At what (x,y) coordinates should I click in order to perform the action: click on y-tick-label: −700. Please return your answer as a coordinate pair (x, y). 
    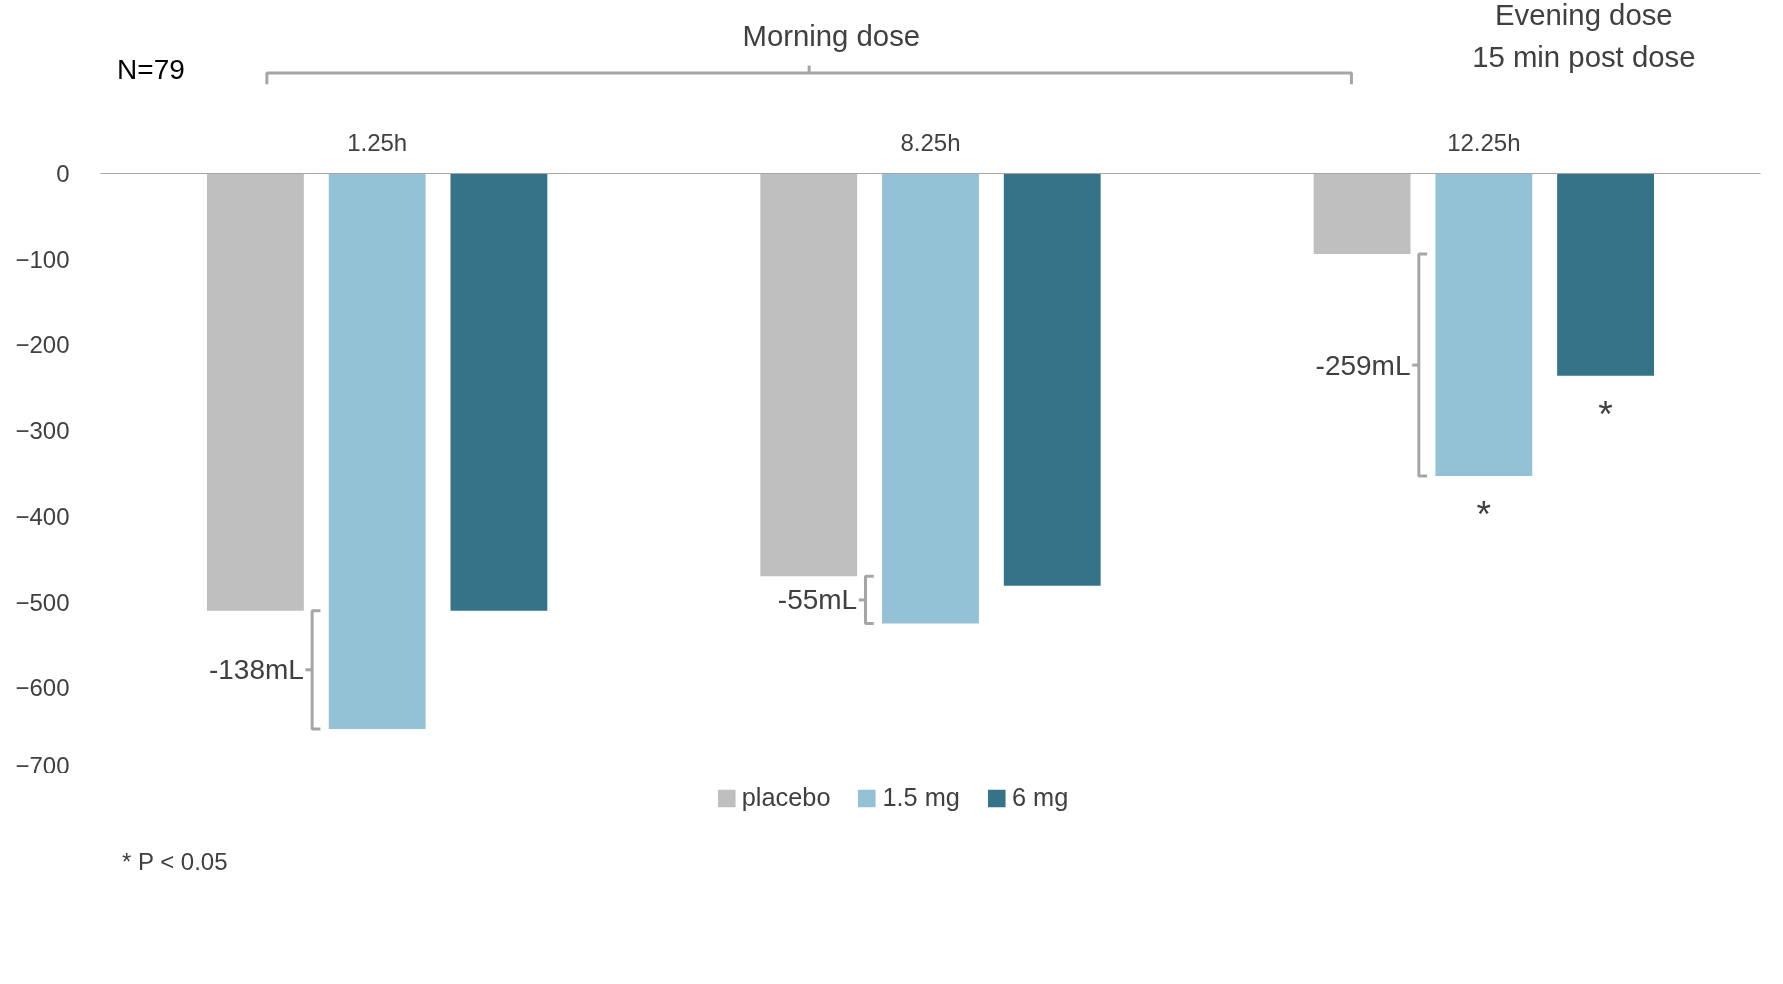
    Looking at the image, I should click on (42, 765).